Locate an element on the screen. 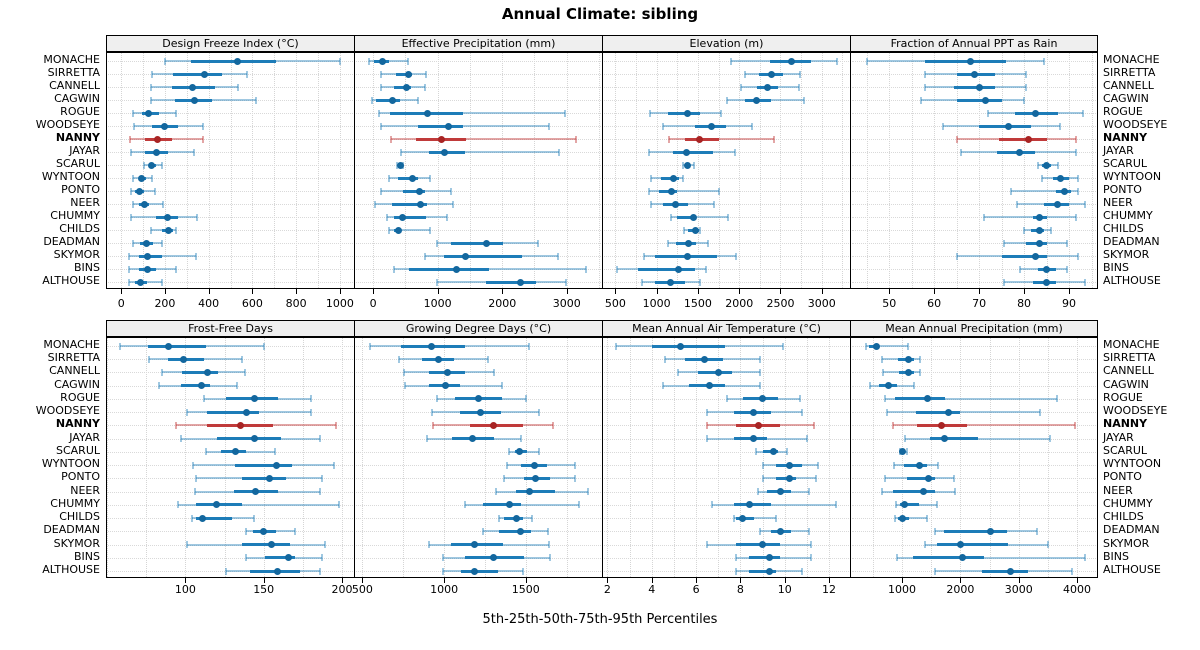  axis-tick-label: 2 is located at coordinates (607, 589).